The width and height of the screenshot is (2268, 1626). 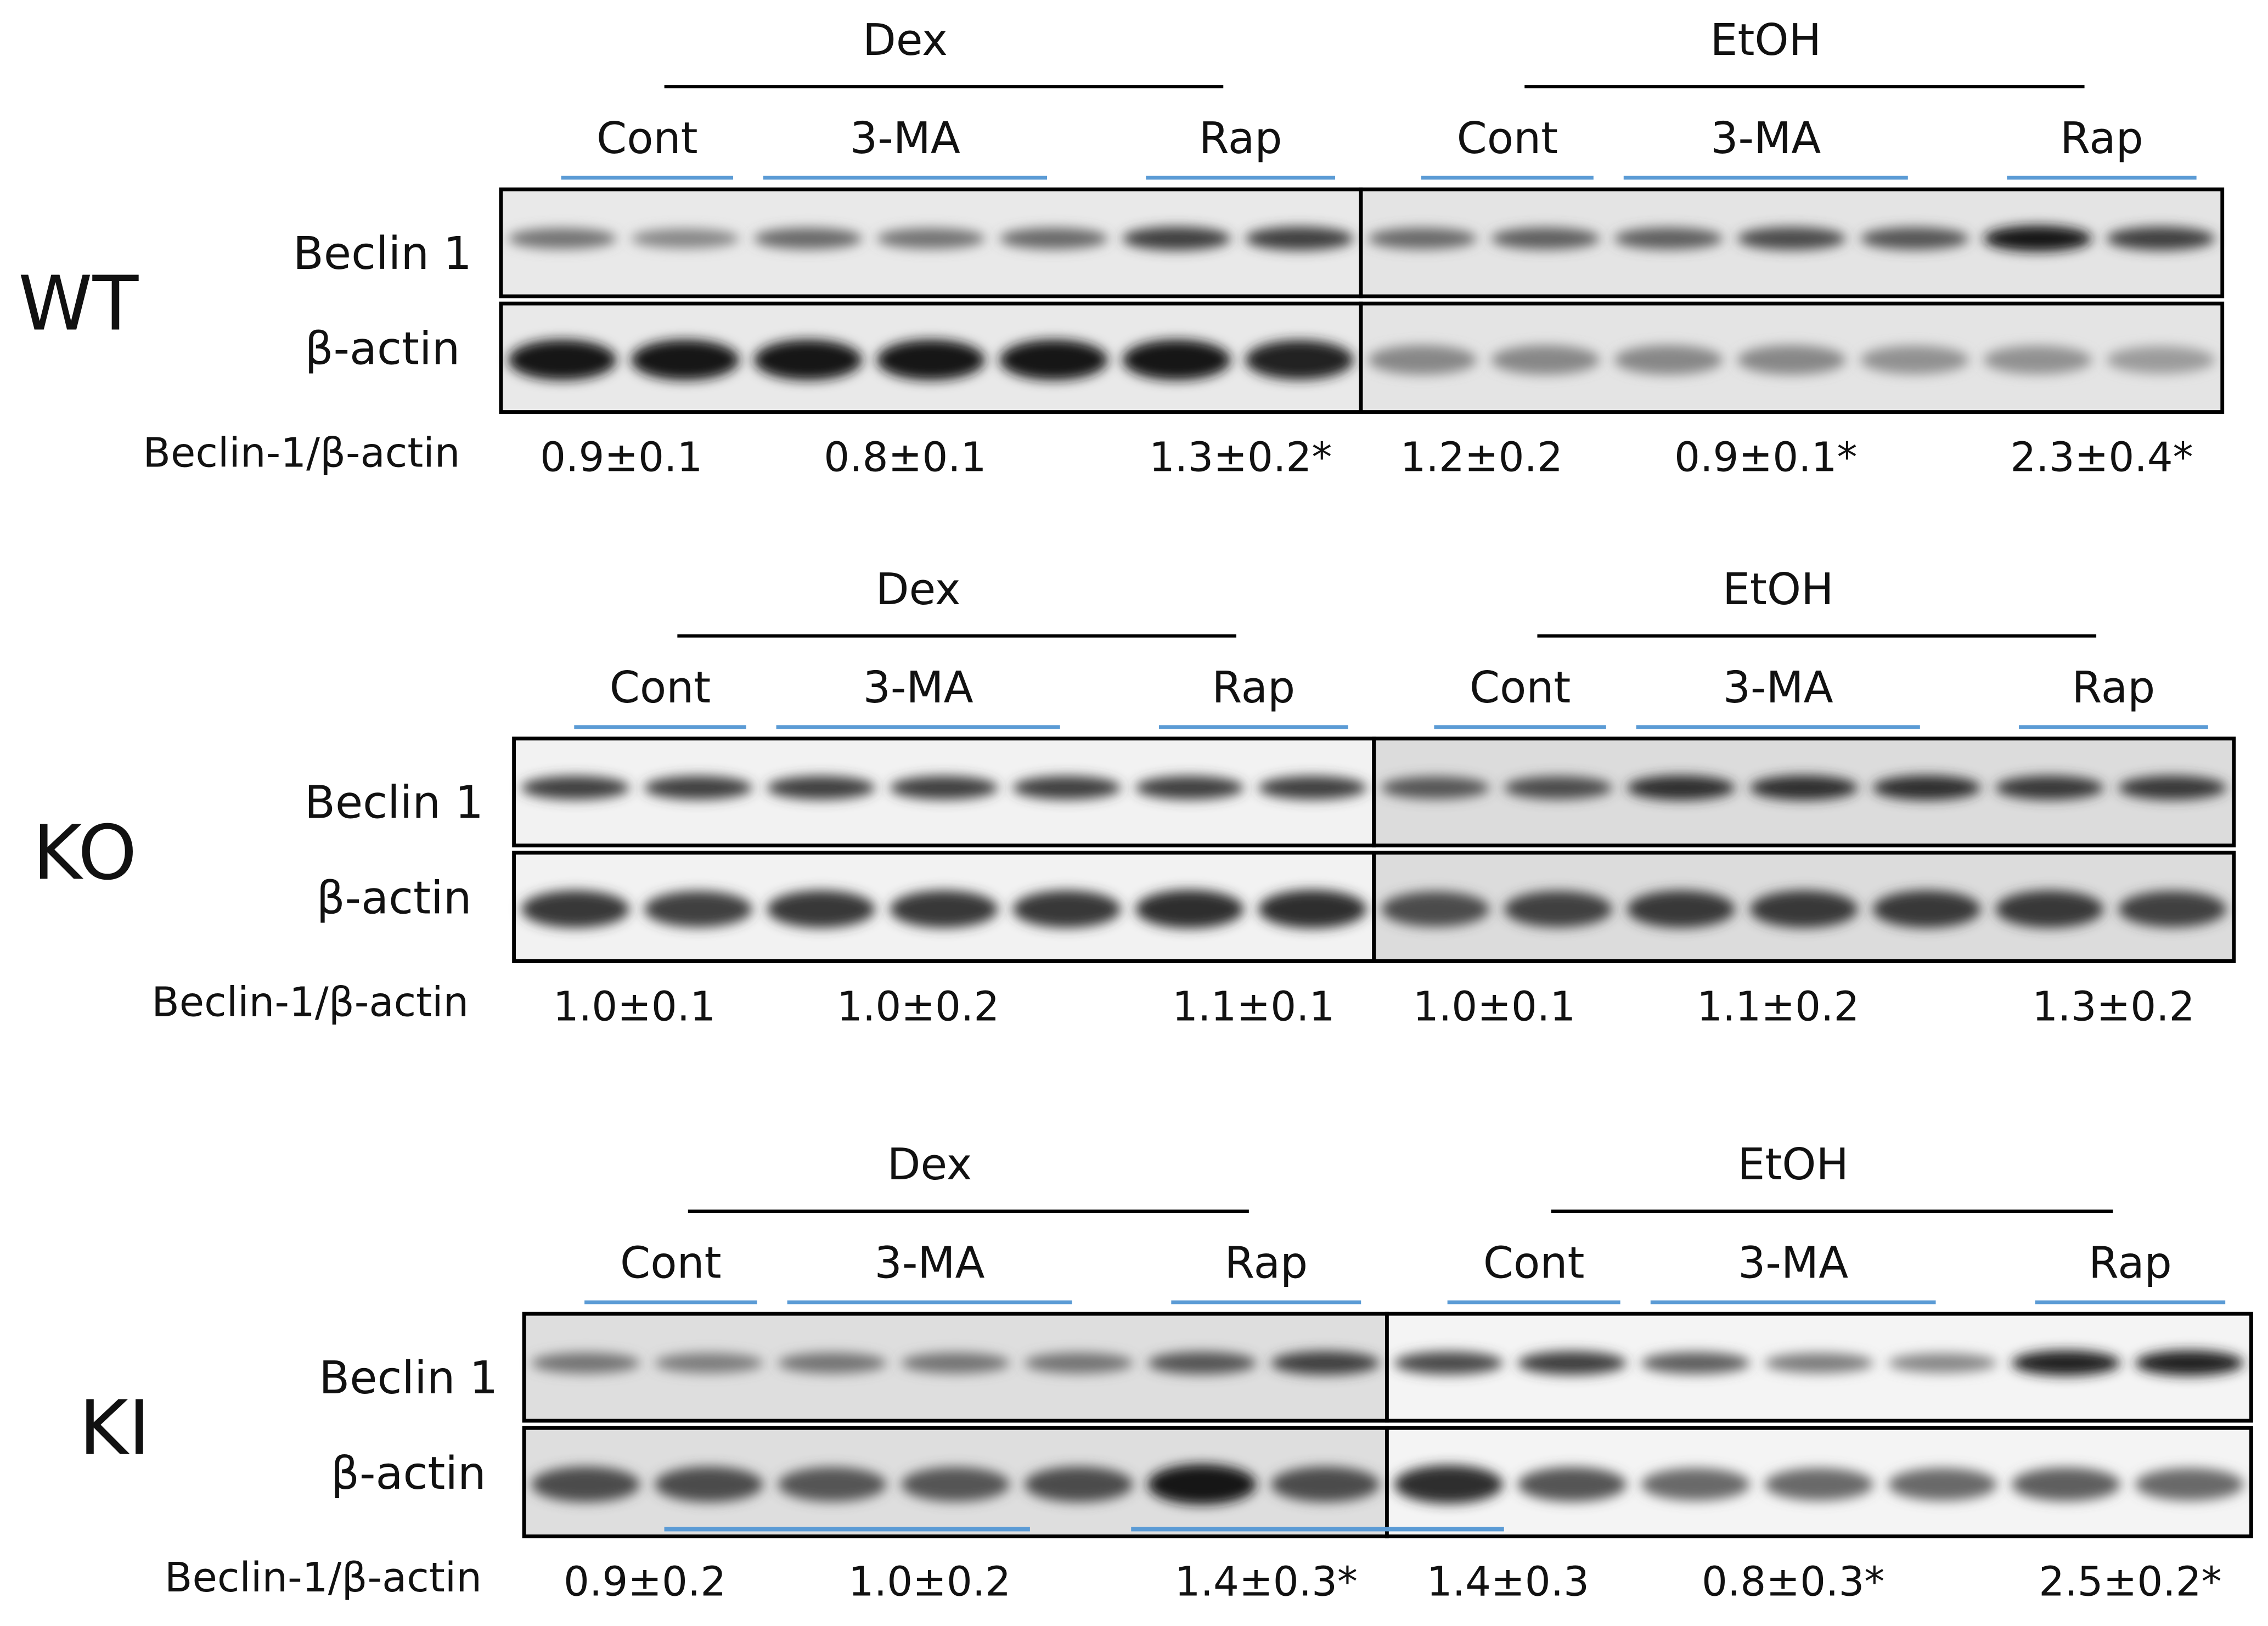 I want to click on treatment-group-etoh: EtOH Cont 3-MA Rap 1.4±0.3 0.8±0.3* 2.5±0.2*, so click(x=1819, y=1373).